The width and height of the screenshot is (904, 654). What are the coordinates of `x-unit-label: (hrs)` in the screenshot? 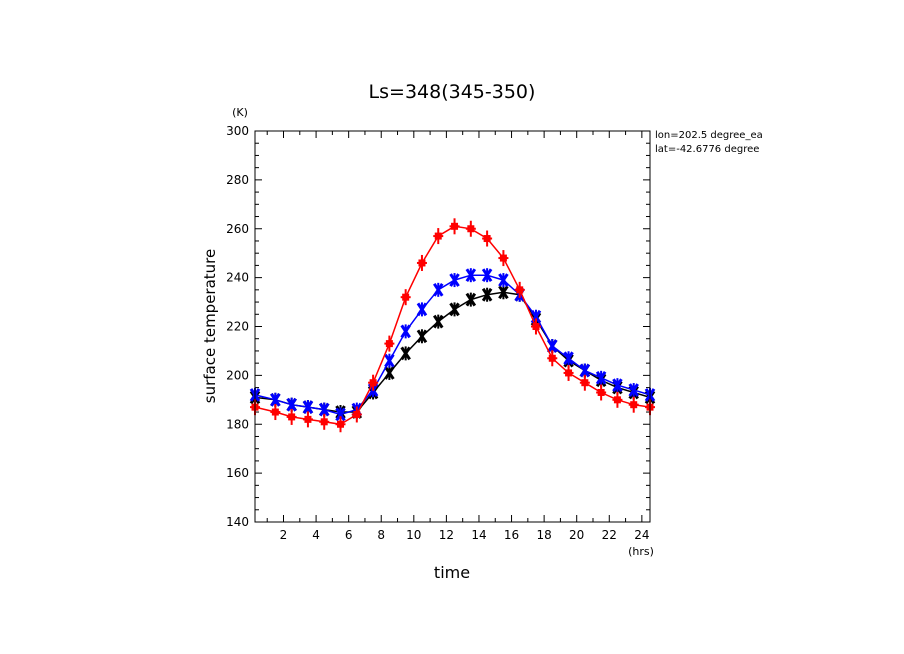 It's located at (641, 551).